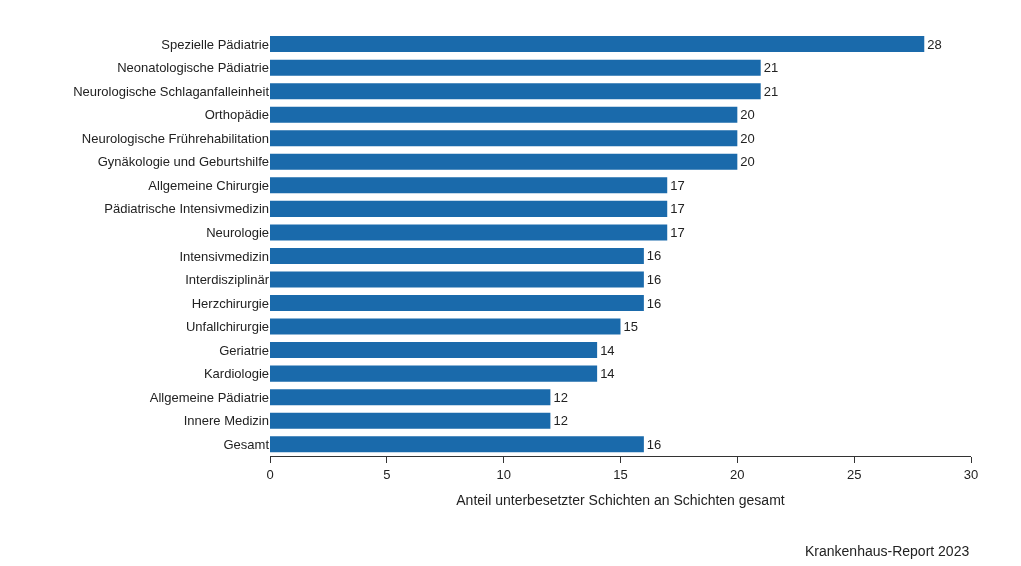 Image resolution: width=1021 pixels, height=566 pixels. Describe the element at coordinates (227, 327) in the screenshot. I see `y-tick-label: Unfallchirurgie` at that location.